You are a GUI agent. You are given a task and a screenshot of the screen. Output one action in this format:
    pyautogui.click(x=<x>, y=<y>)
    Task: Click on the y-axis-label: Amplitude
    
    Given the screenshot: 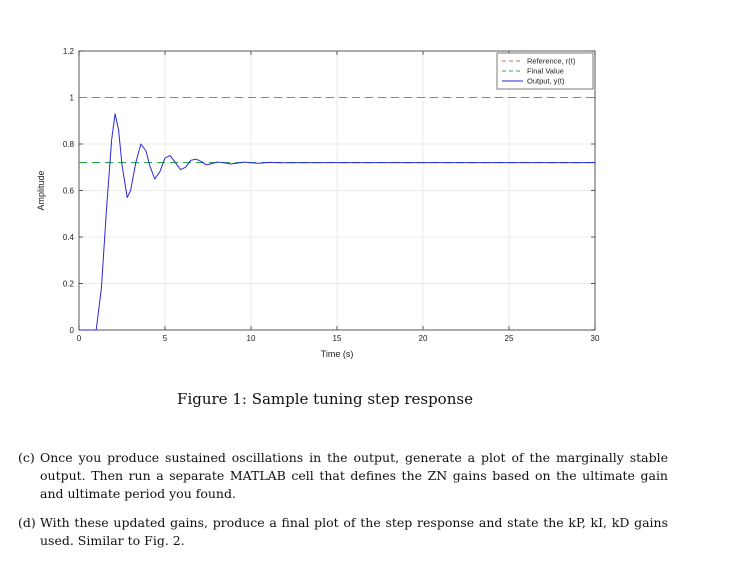 What is the action you would take?
    pyautogui.click(x=41, y=190)
    